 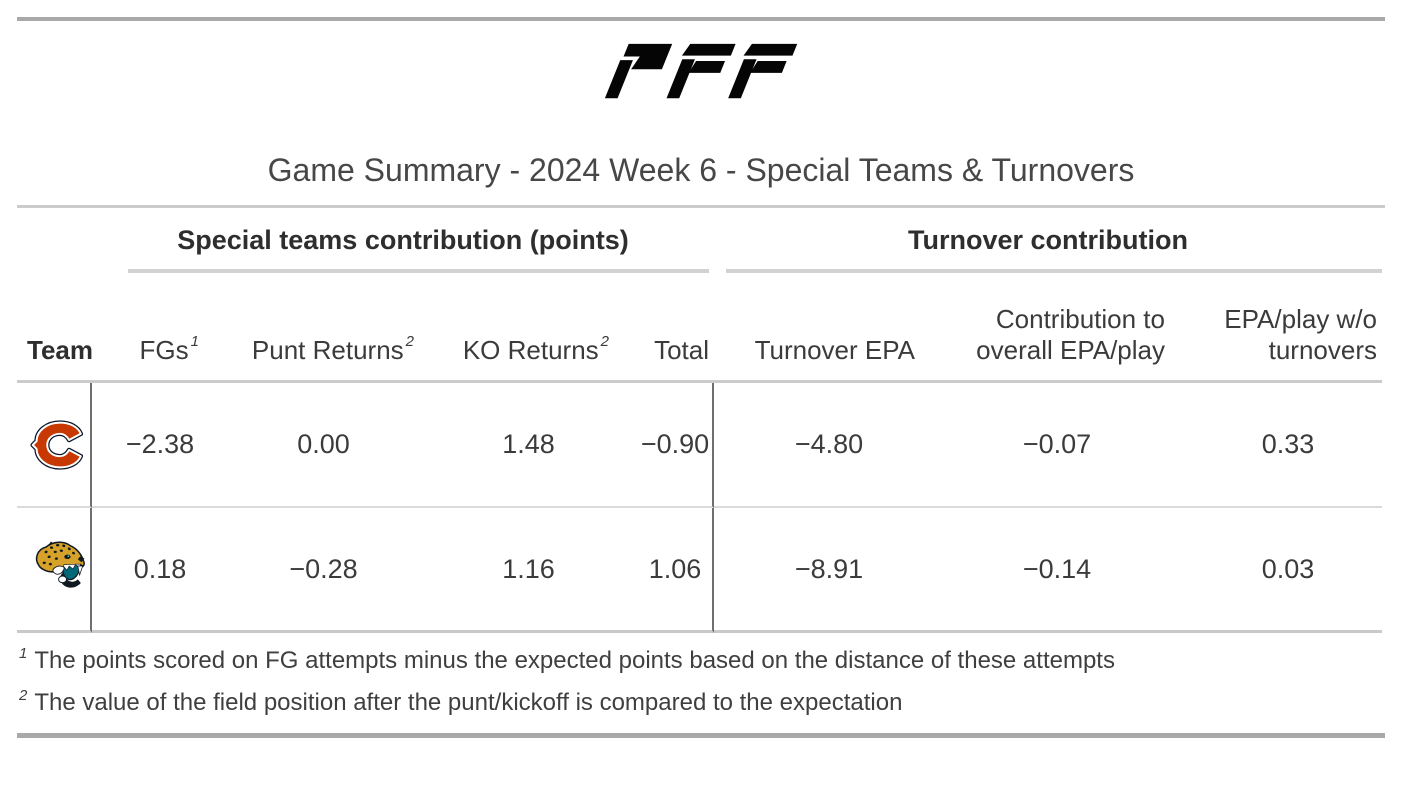 I want to click on footnote-ref-2: 2, so click(x=409, y=342).